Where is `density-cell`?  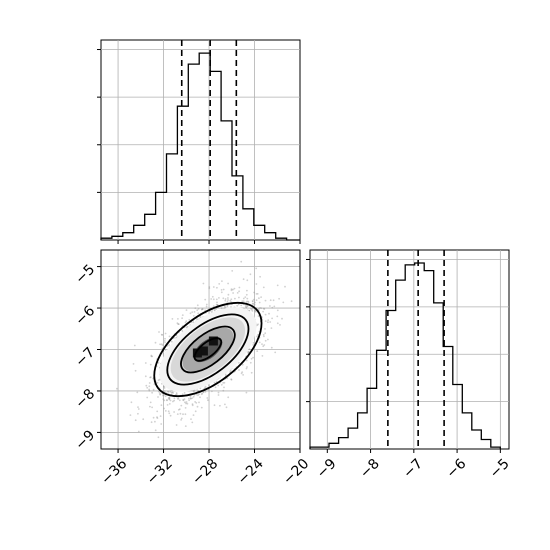 density-cell is located at coordinates (213, 341).